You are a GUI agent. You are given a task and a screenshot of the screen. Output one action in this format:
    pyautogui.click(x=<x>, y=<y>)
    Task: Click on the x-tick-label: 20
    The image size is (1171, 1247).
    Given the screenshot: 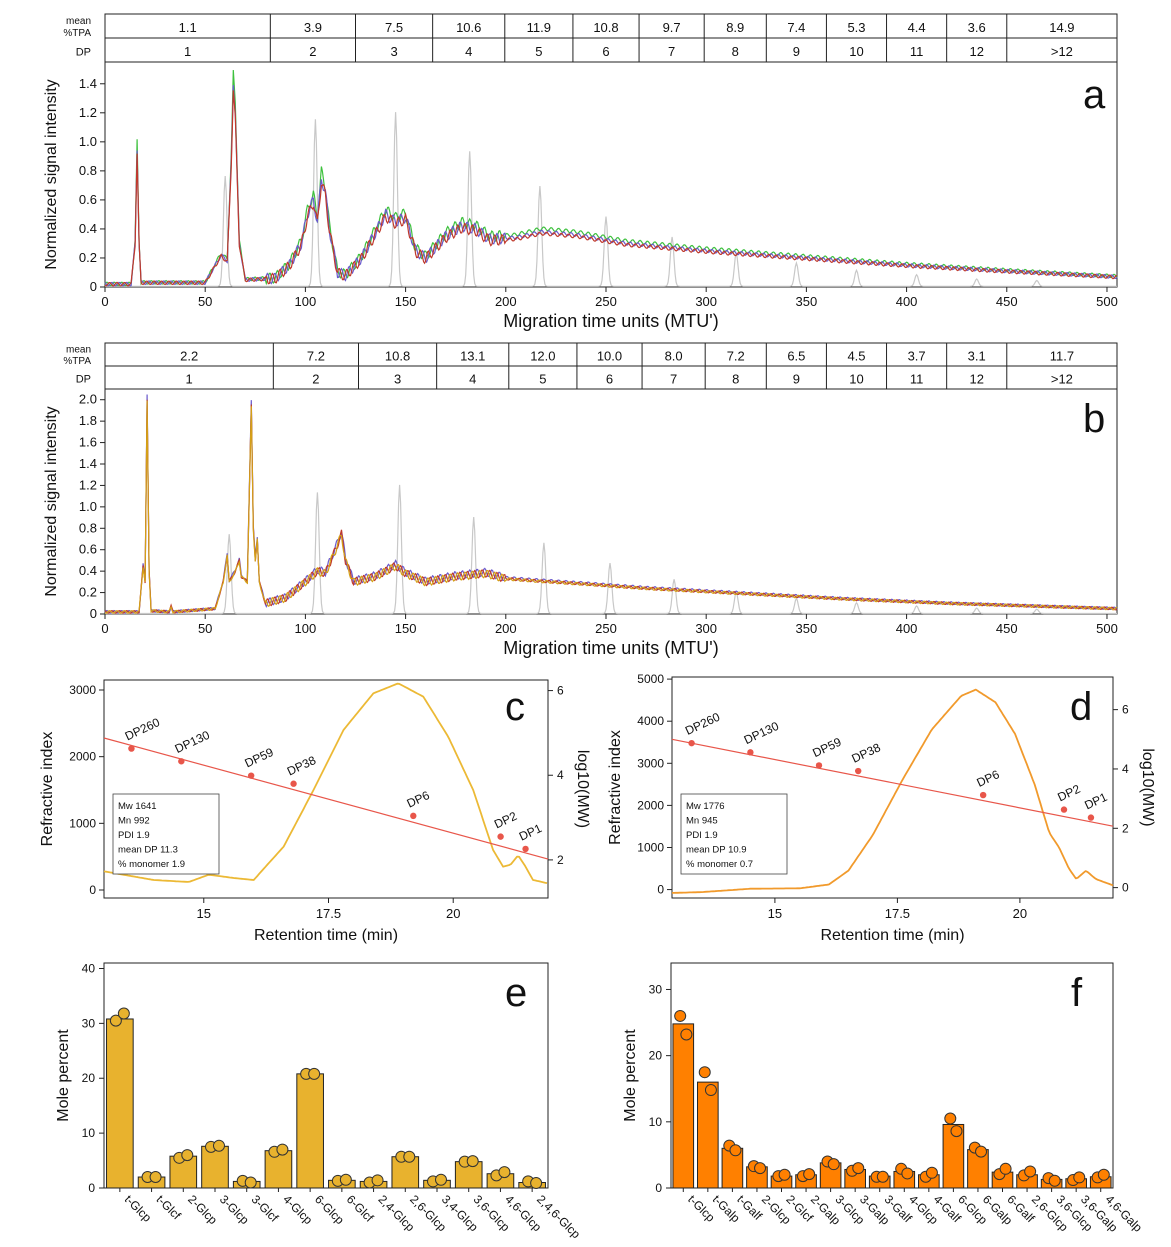 What is the action you would take?
    pyautogui.click(x=1020, y=913)
    